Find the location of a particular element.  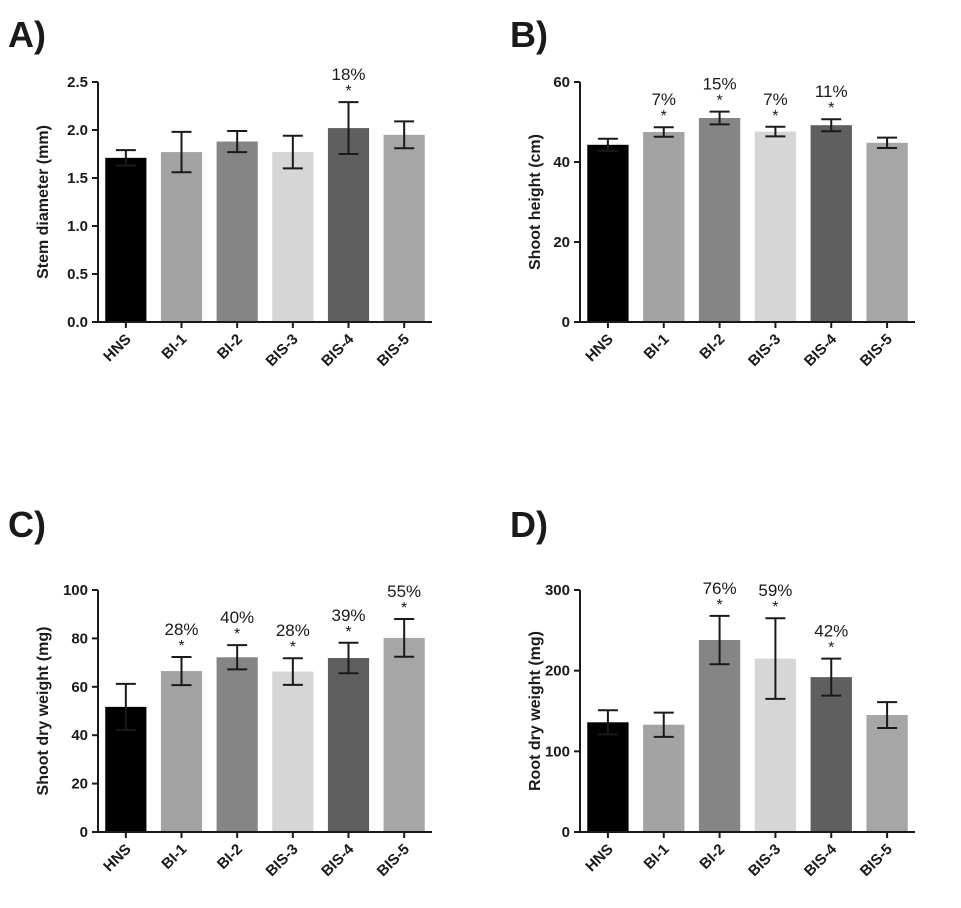

y-axis-title: Stem diameter (mm) is located at coordinates (43, 202).